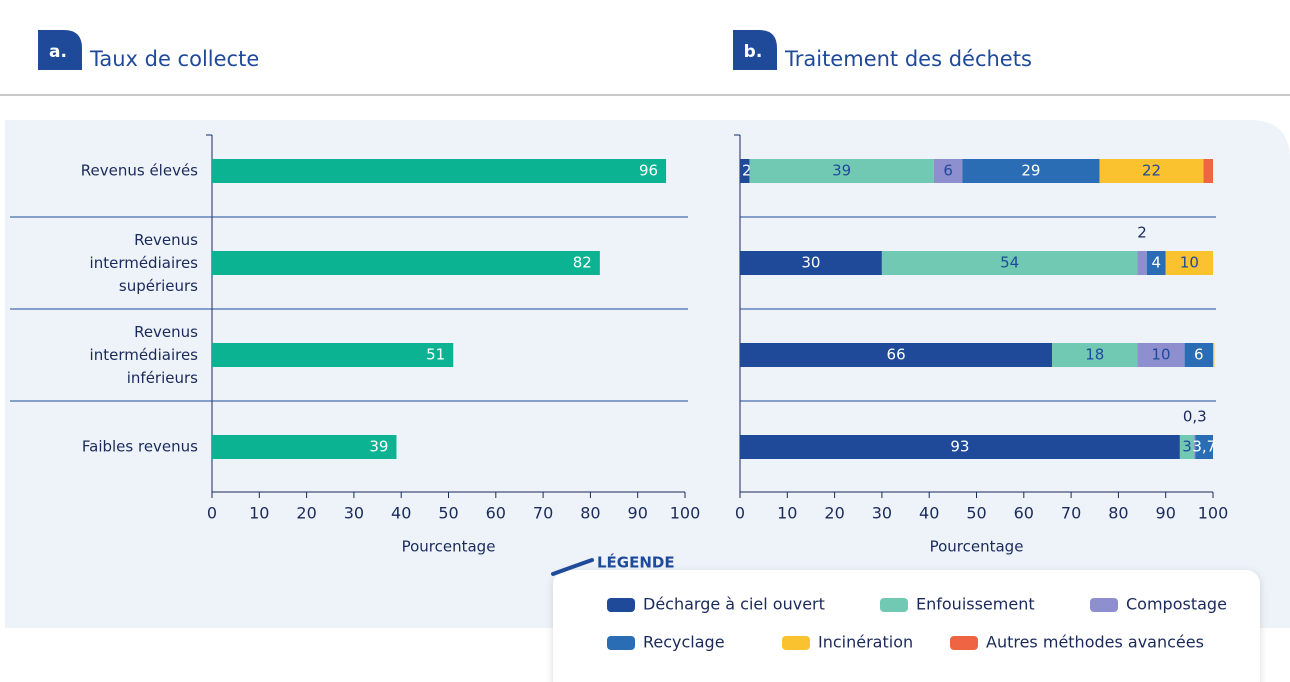 Image resolution: width=1290 pixels, height=682 pixels. I want to click on legend-label: Incinération, so click(865, 642).